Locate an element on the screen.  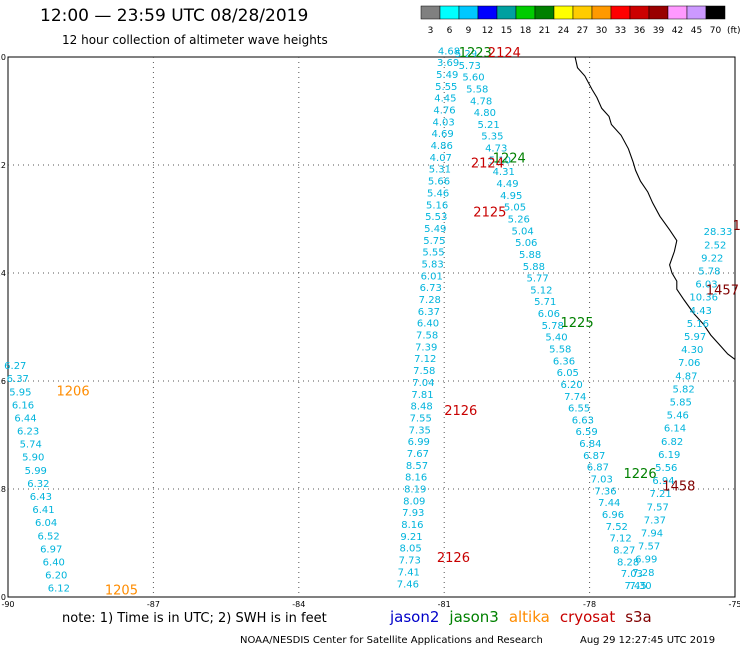
wave-height-value: 5.85 is located at coordinates (681, 403).